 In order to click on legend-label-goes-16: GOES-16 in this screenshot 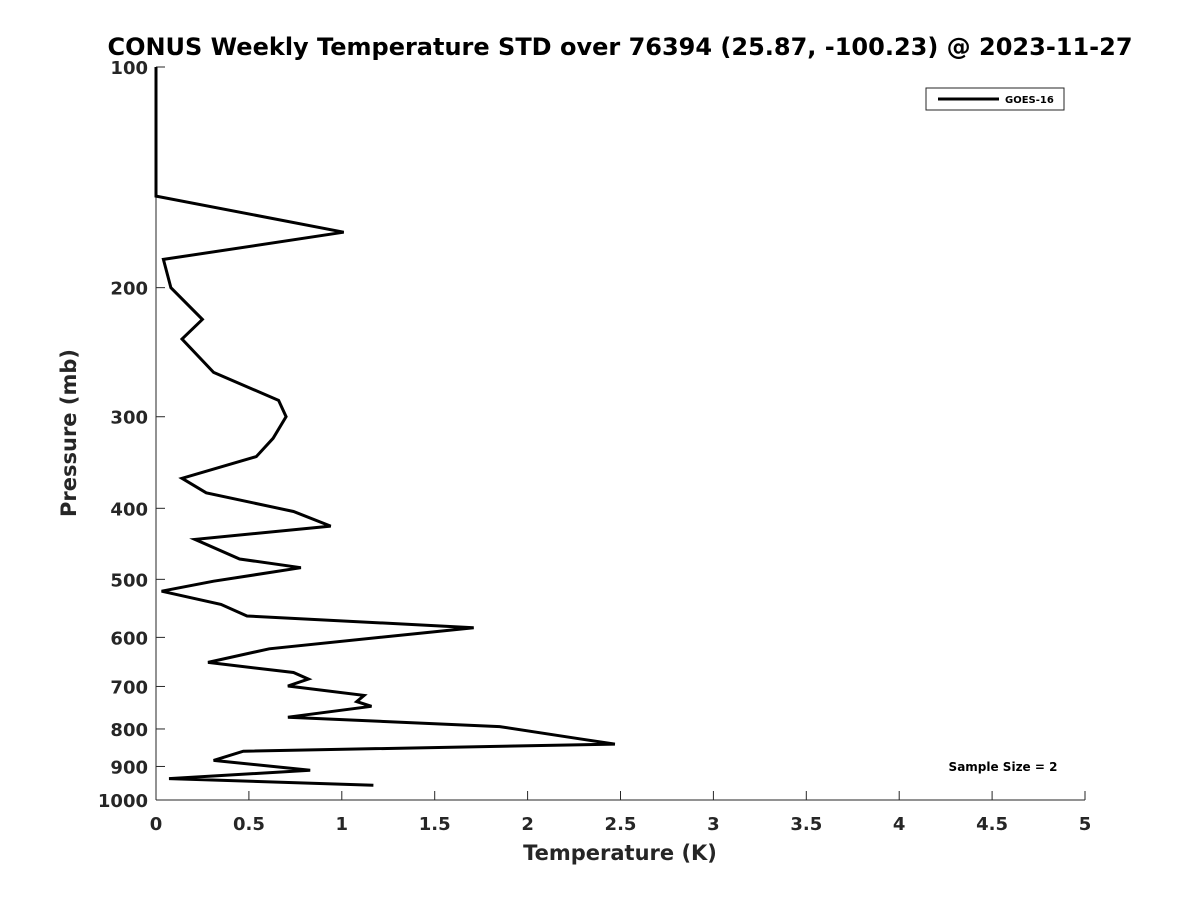, I will do `click(1029, 100)`.